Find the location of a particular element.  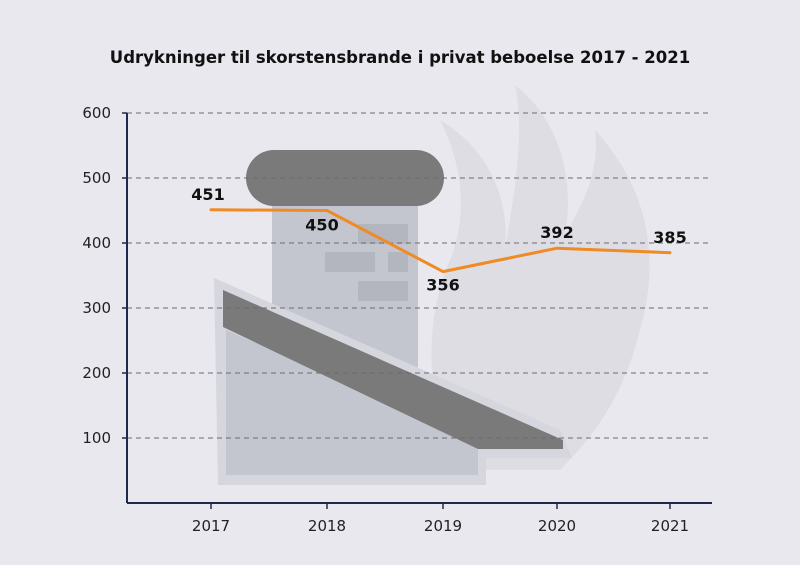

x-tick-label: 2021 is located at coordinates (670, 526).